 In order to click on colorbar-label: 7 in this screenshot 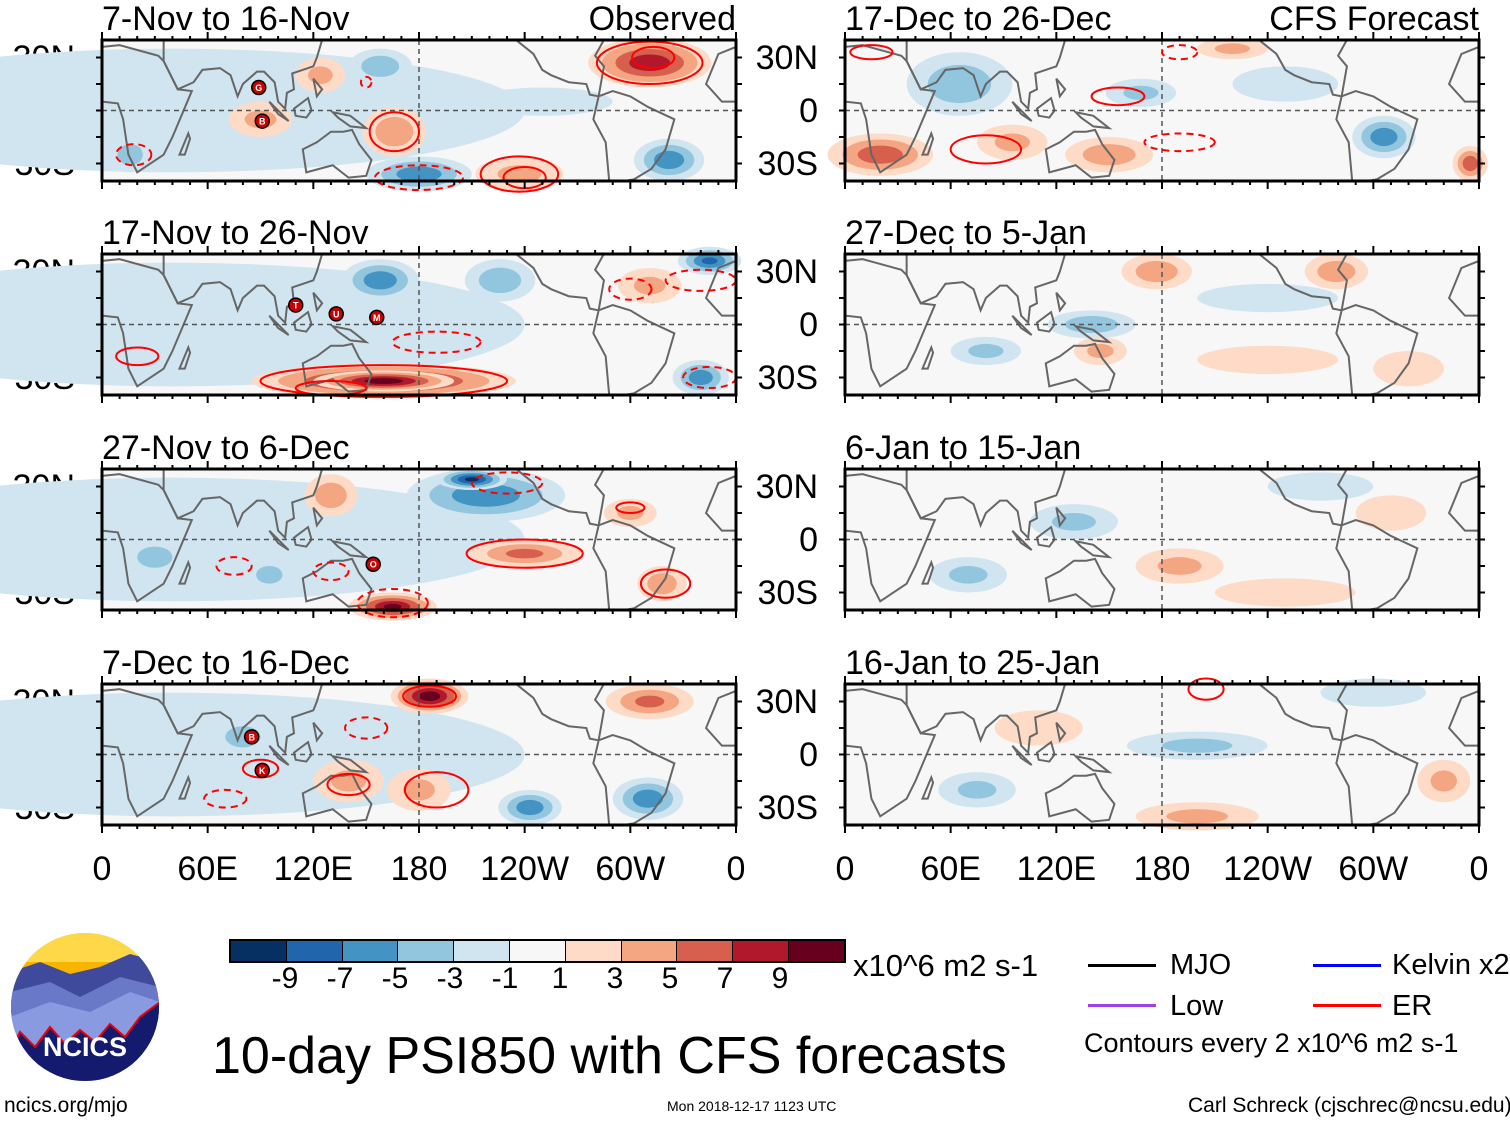, I will do `click(725, 978)`.